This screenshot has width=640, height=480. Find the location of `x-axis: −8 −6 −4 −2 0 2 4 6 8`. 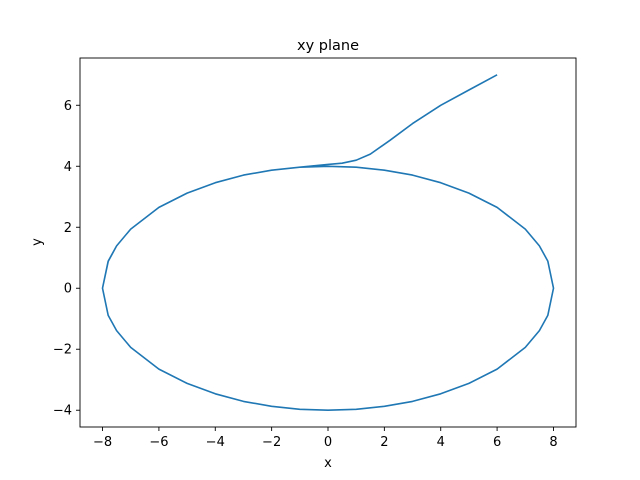

x-axis: −8 −6 −4 −2 0 2 4 6 8 is located at coordinates (325, 438).